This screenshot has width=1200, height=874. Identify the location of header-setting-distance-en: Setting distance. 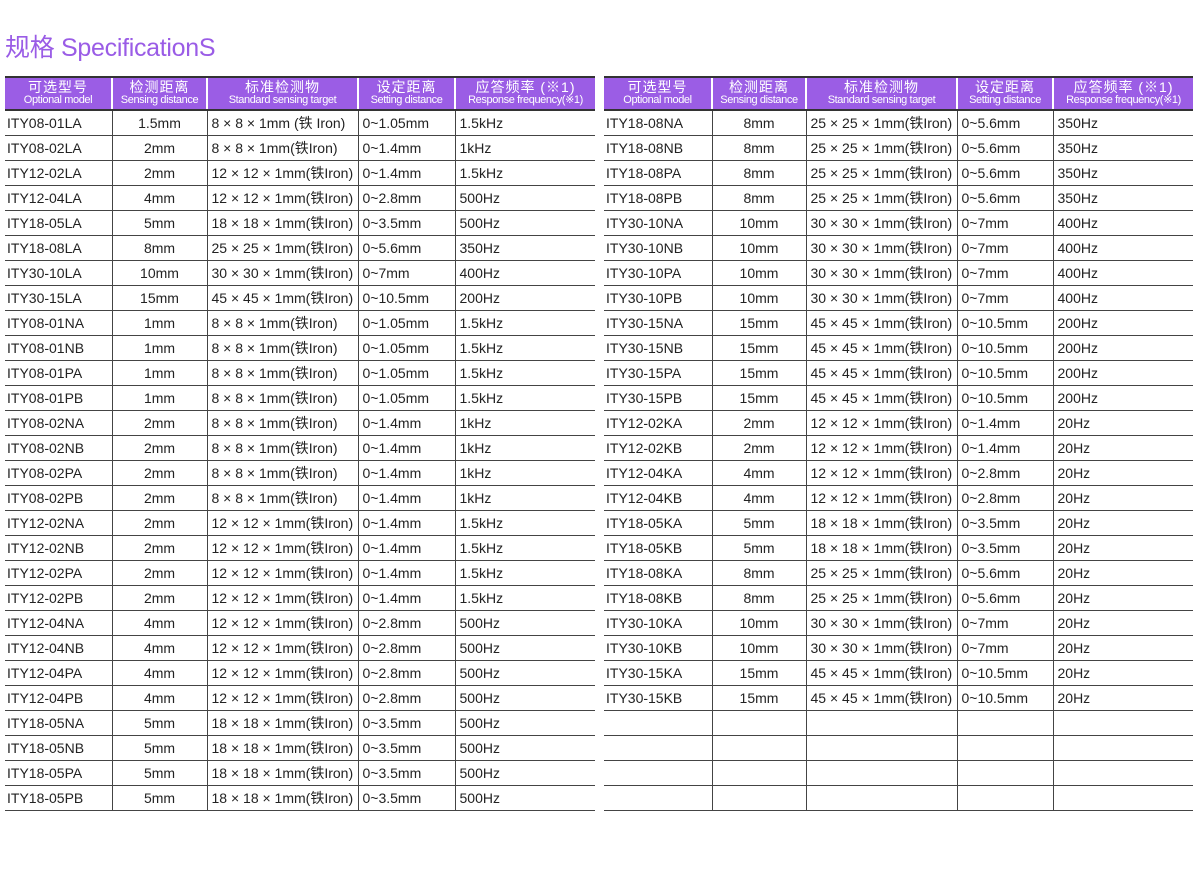
(406, 99).